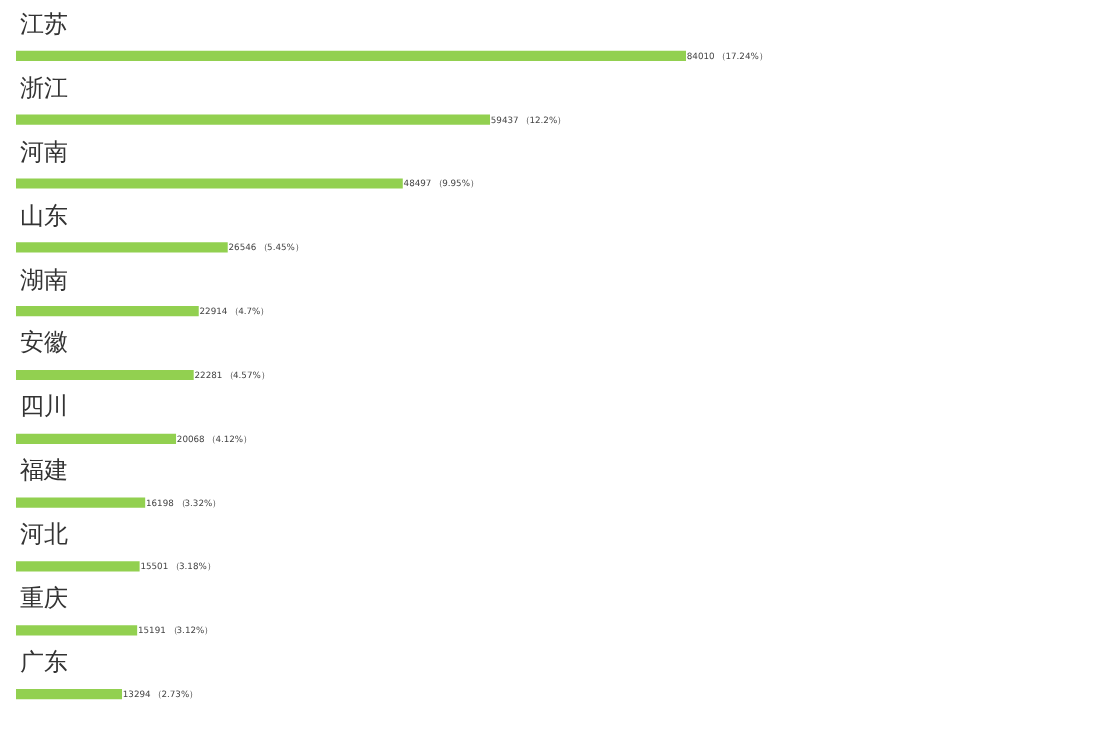 The image size is (1108, 734). Describe the element at coordinates (44, 152) in the screenshot. I see `y-tick-label: 河南` at that location.